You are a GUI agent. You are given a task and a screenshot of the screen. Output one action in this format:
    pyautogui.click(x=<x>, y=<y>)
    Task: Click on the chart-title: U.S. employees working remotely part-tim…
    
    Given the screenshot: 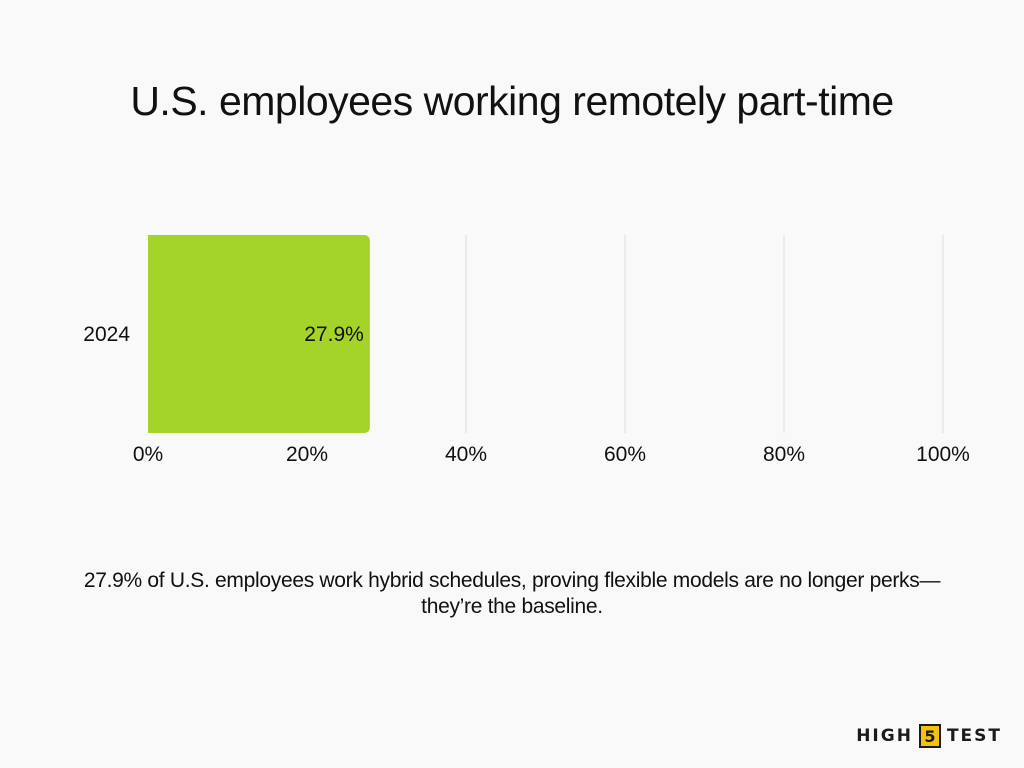 What is the action you would take?
    pyautogui.click(x=512, y=101)
    